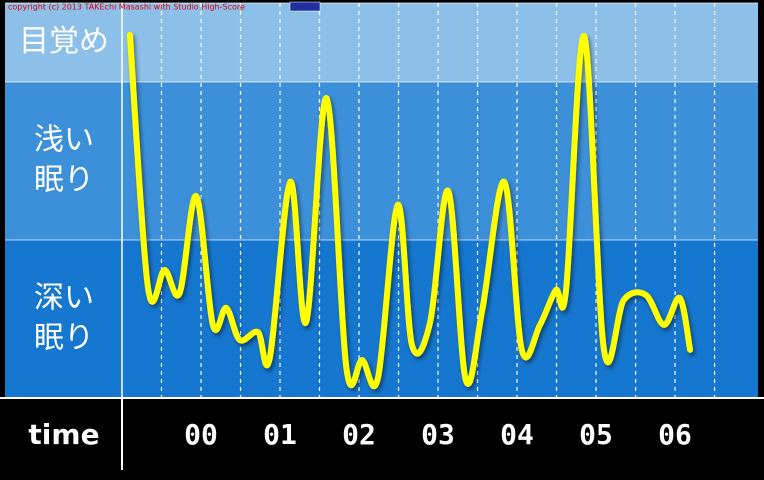 The height and width of the screenshot is (480, 764). I want to click on x-tick-label: 03, so click(438, 434).